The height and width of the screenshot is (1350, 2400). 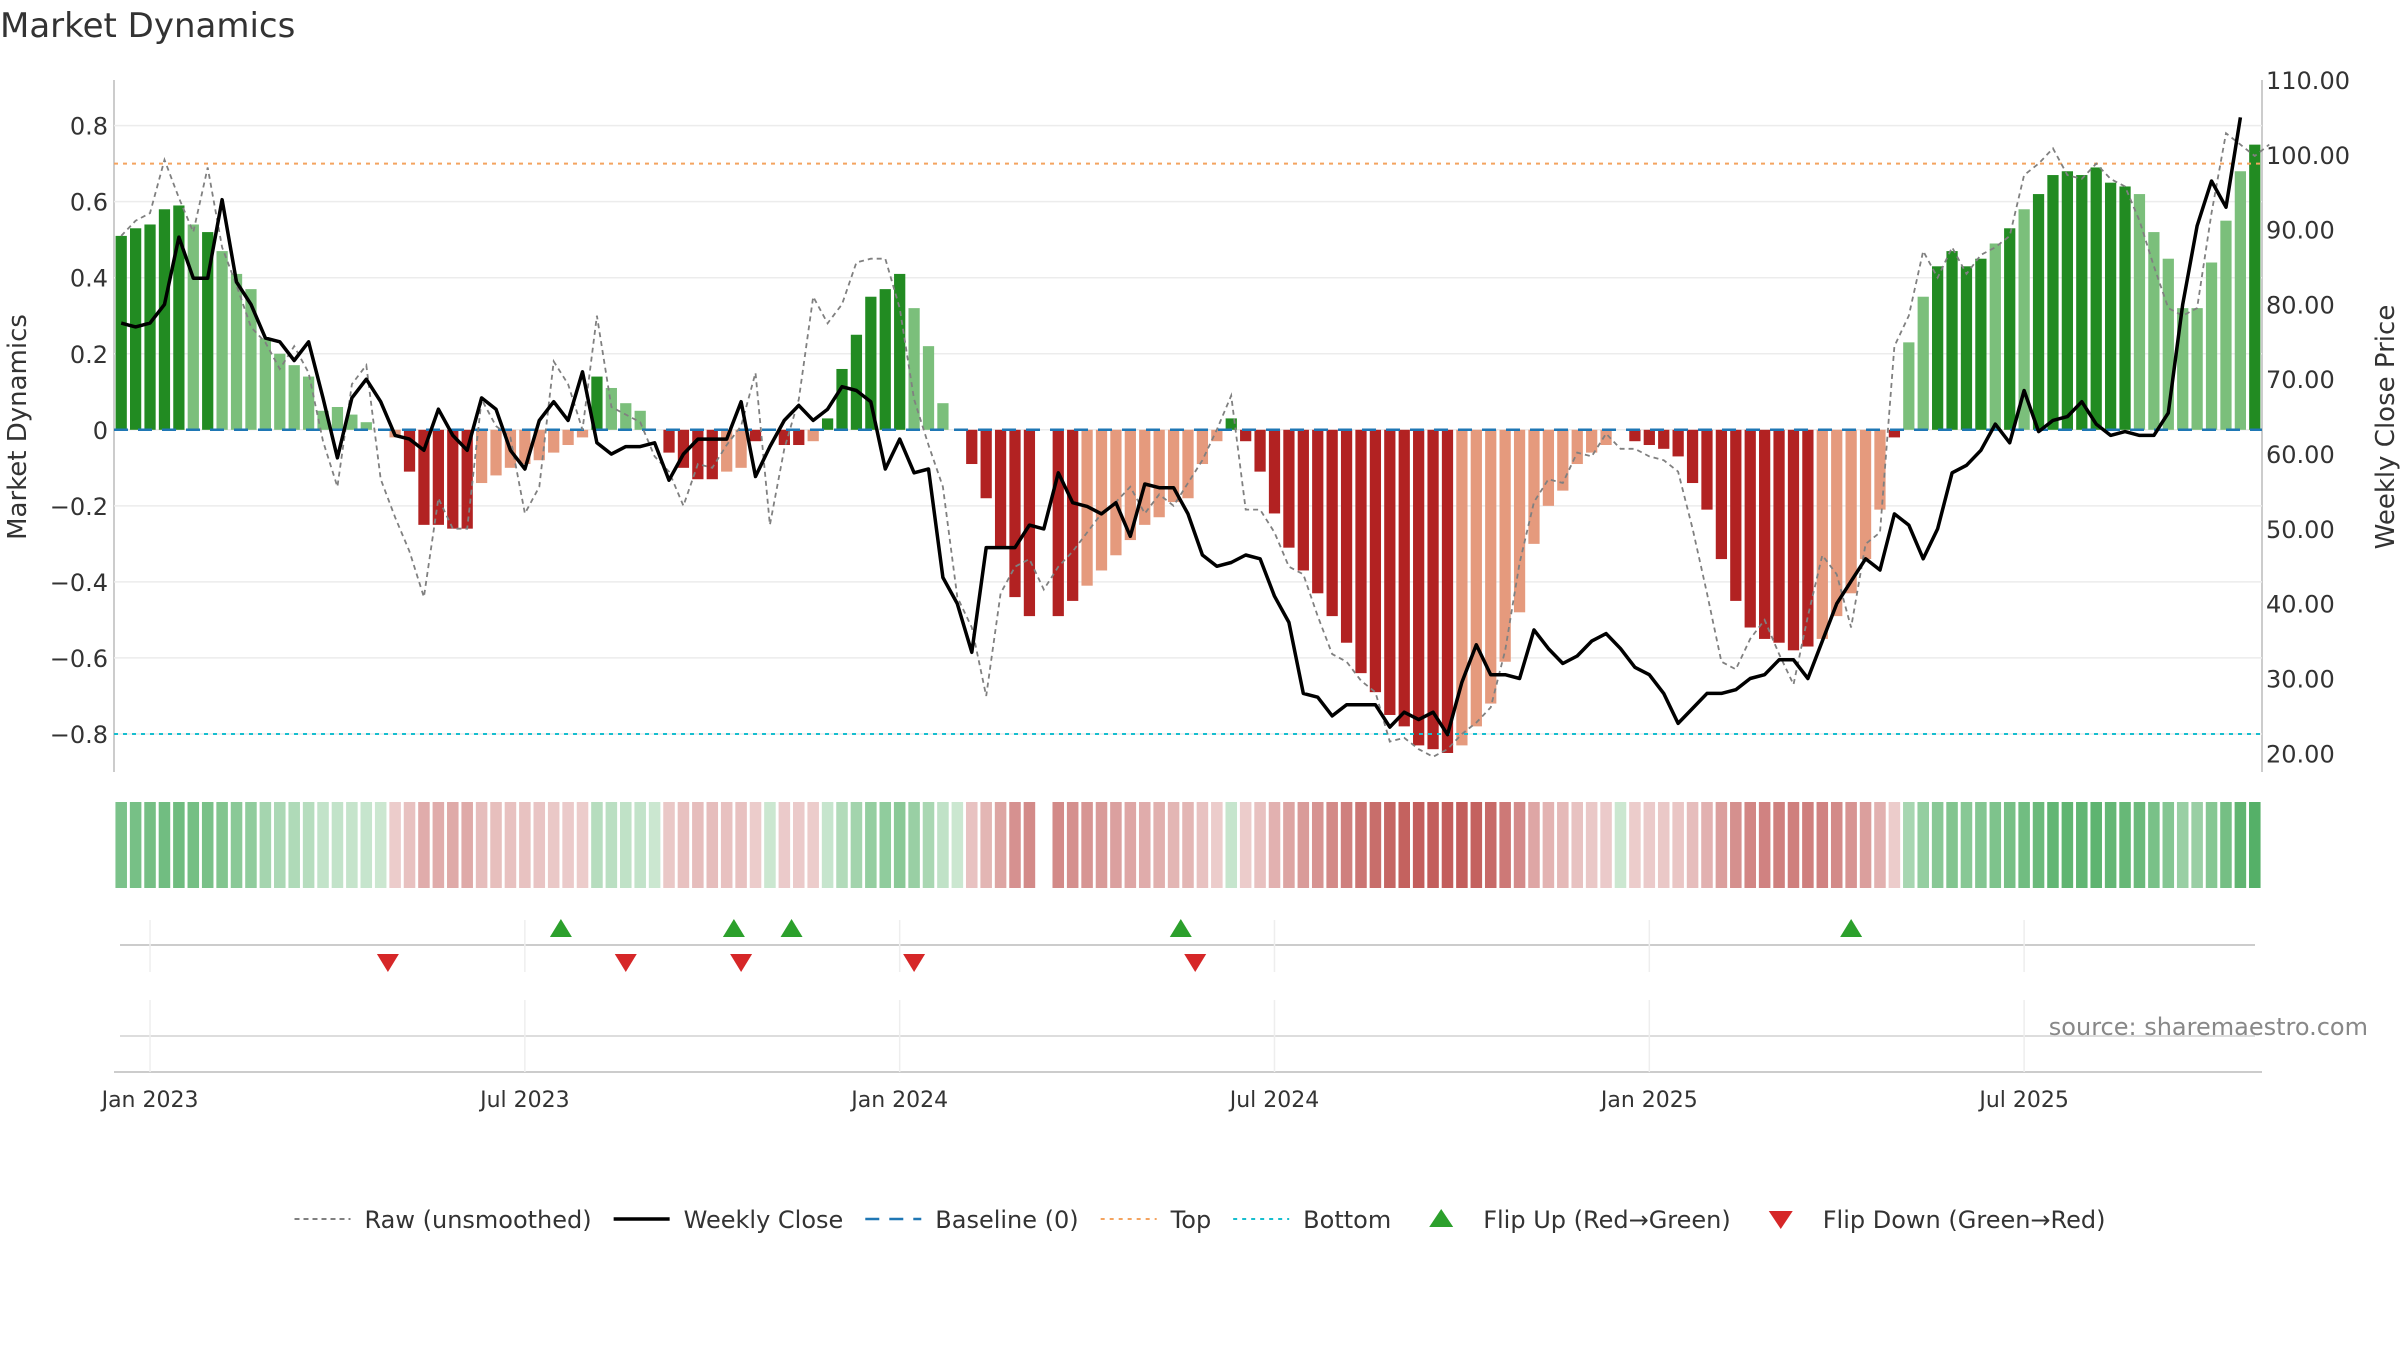 I want to click on legend-label: Baseline (0), so click(x=1006, y=1220).